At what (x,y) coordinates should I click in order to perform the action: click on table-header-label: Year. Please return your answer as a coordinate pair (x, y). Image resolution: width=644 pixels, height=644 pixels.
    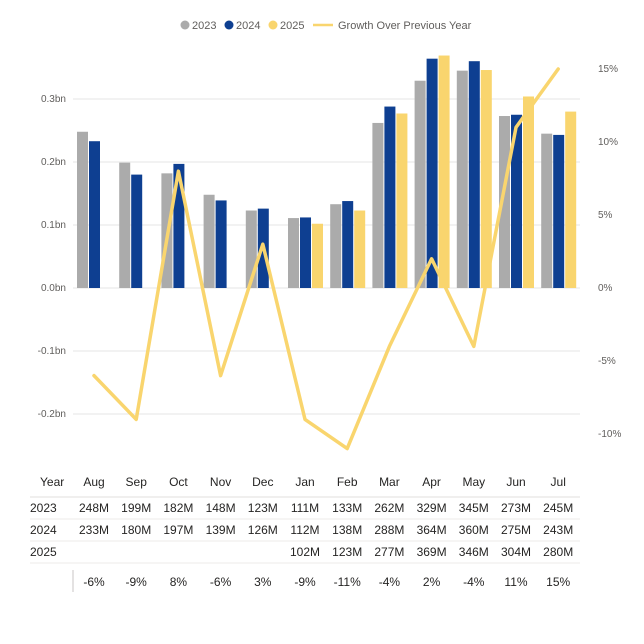
    Looking at the image, I should click on (52, 482).